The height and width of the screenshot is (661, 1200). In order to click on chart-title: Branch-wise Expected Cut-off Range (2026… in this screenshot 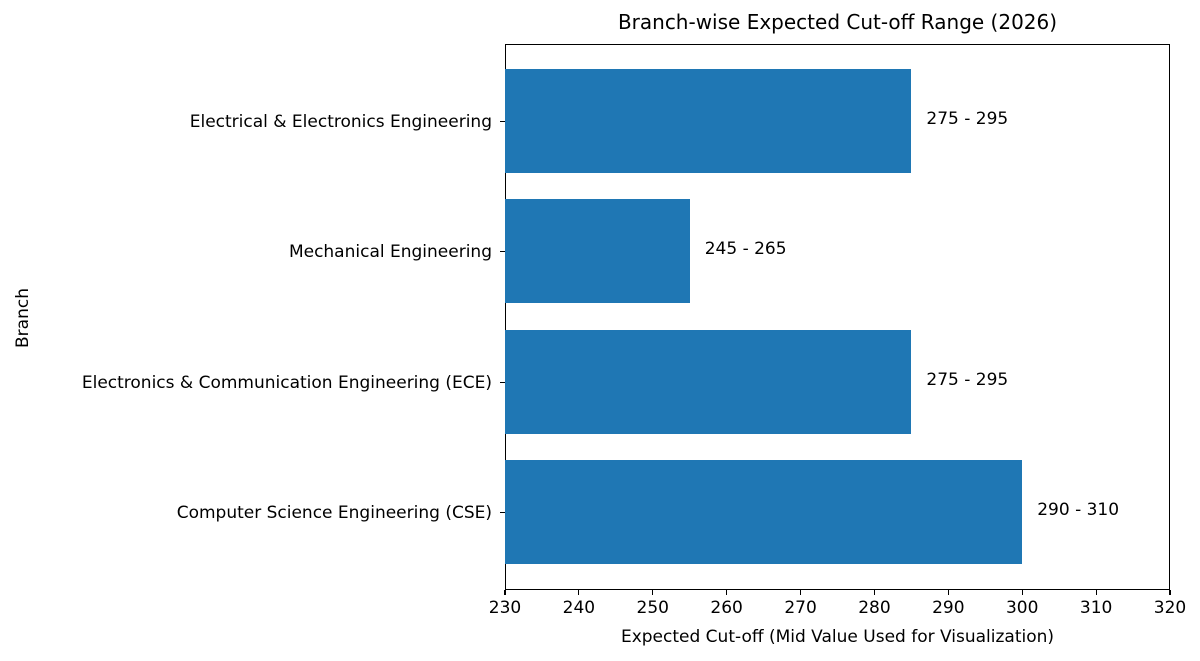, I will do `click(837, 22)`.